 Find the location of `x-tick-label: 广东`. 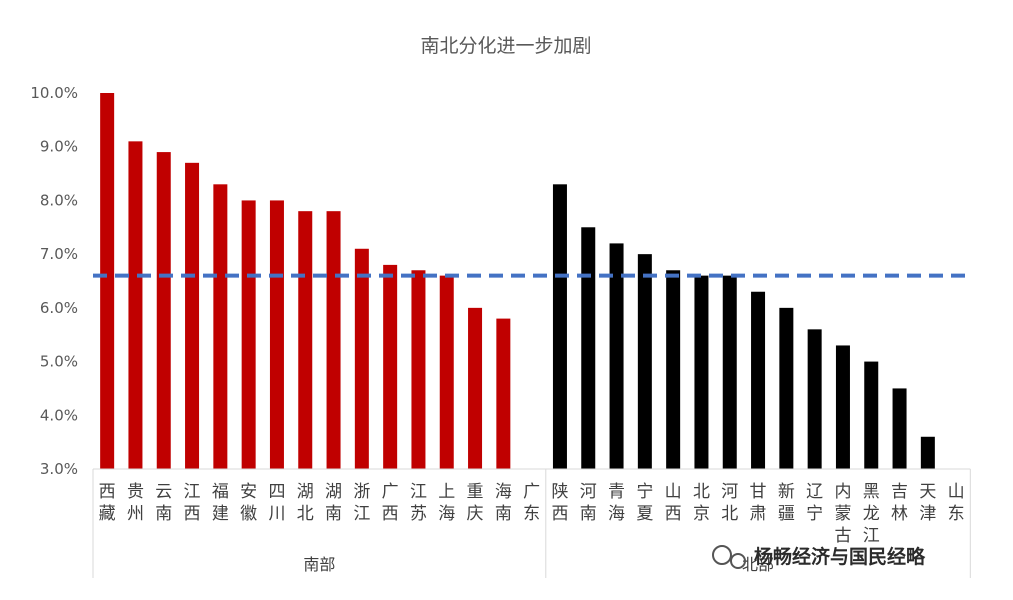

x-tick-label: 广东 is located at coordinates (531, 503).